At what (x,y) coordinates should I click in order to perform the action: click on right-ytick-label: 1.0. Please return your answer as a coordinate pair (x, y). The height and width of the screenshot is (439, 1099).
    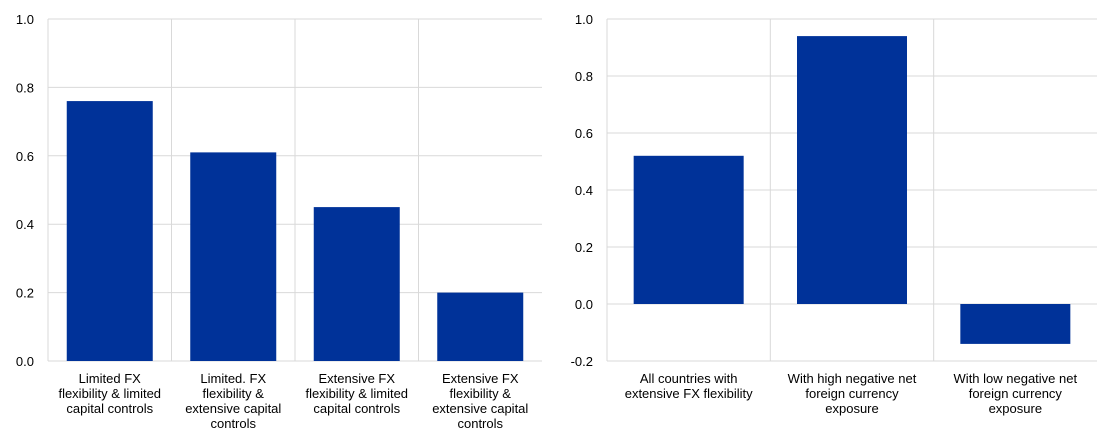
    Looking at the image, I should click on (584, 19).